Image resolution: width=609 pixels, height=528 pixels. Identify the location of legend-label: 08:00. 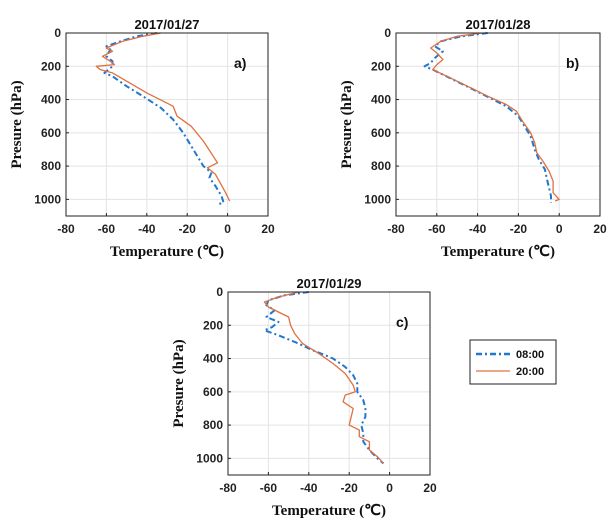
(530, 355).